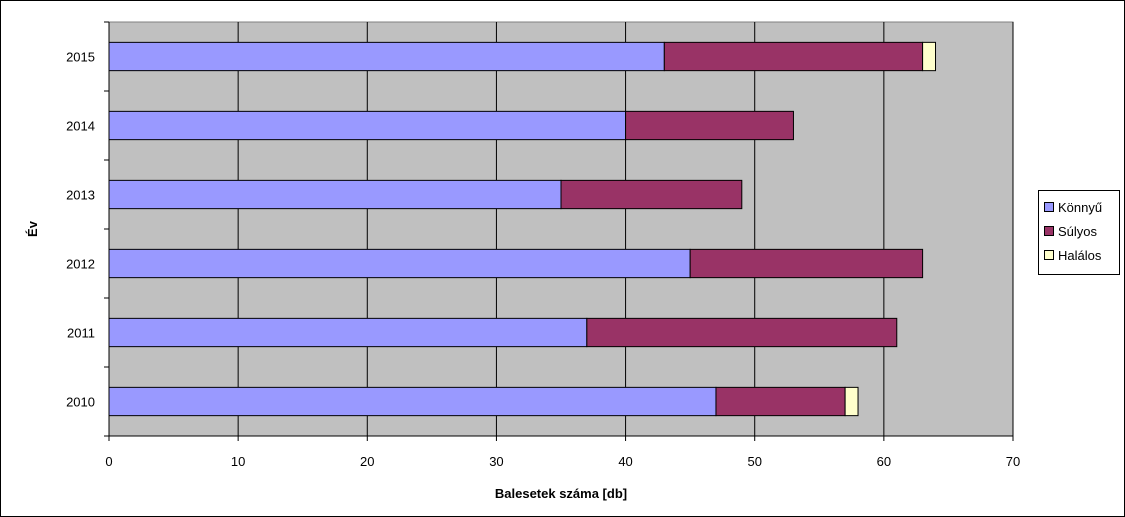 The image size is (1125, 517). I want to click on x-tick-label-50: 50, so click(754, 461).